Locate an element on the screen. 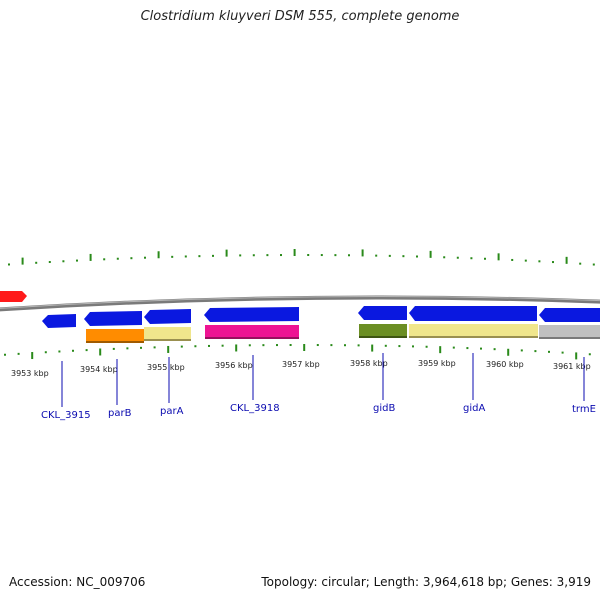 The image size is (600, 600). gene-arrow-parb is located at coordinates (113, 318).